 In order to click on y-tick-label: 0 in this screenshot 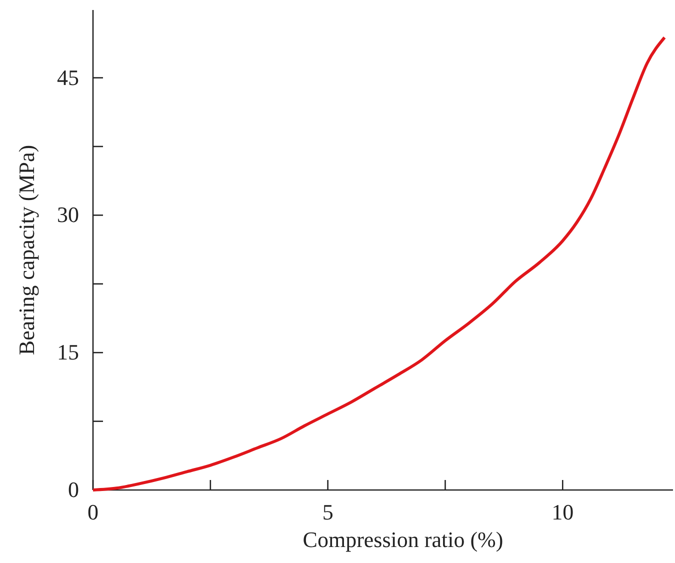, I will do `click(73, 489)`.